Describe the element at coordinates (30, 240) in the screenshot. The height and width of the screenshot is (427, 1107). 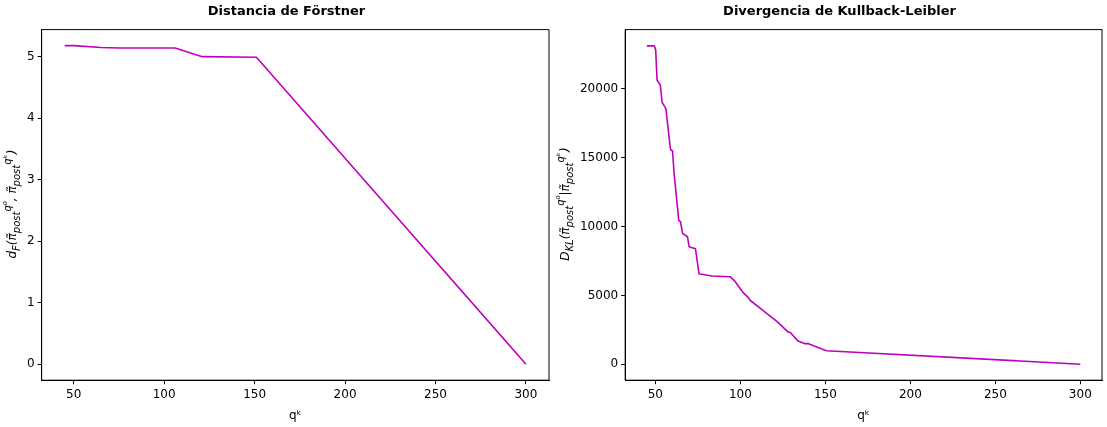
I see `y-tick-label: 2` at that location.